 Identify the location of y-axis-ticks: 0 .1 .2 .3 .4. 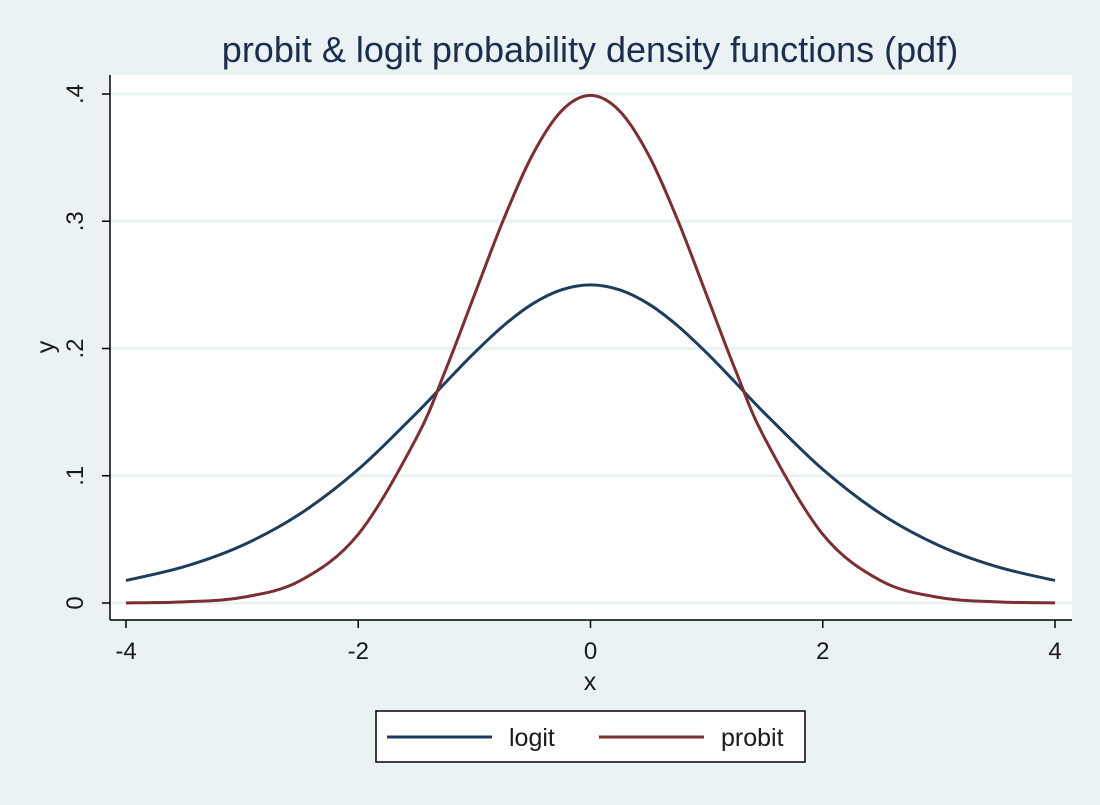
(86, 347).